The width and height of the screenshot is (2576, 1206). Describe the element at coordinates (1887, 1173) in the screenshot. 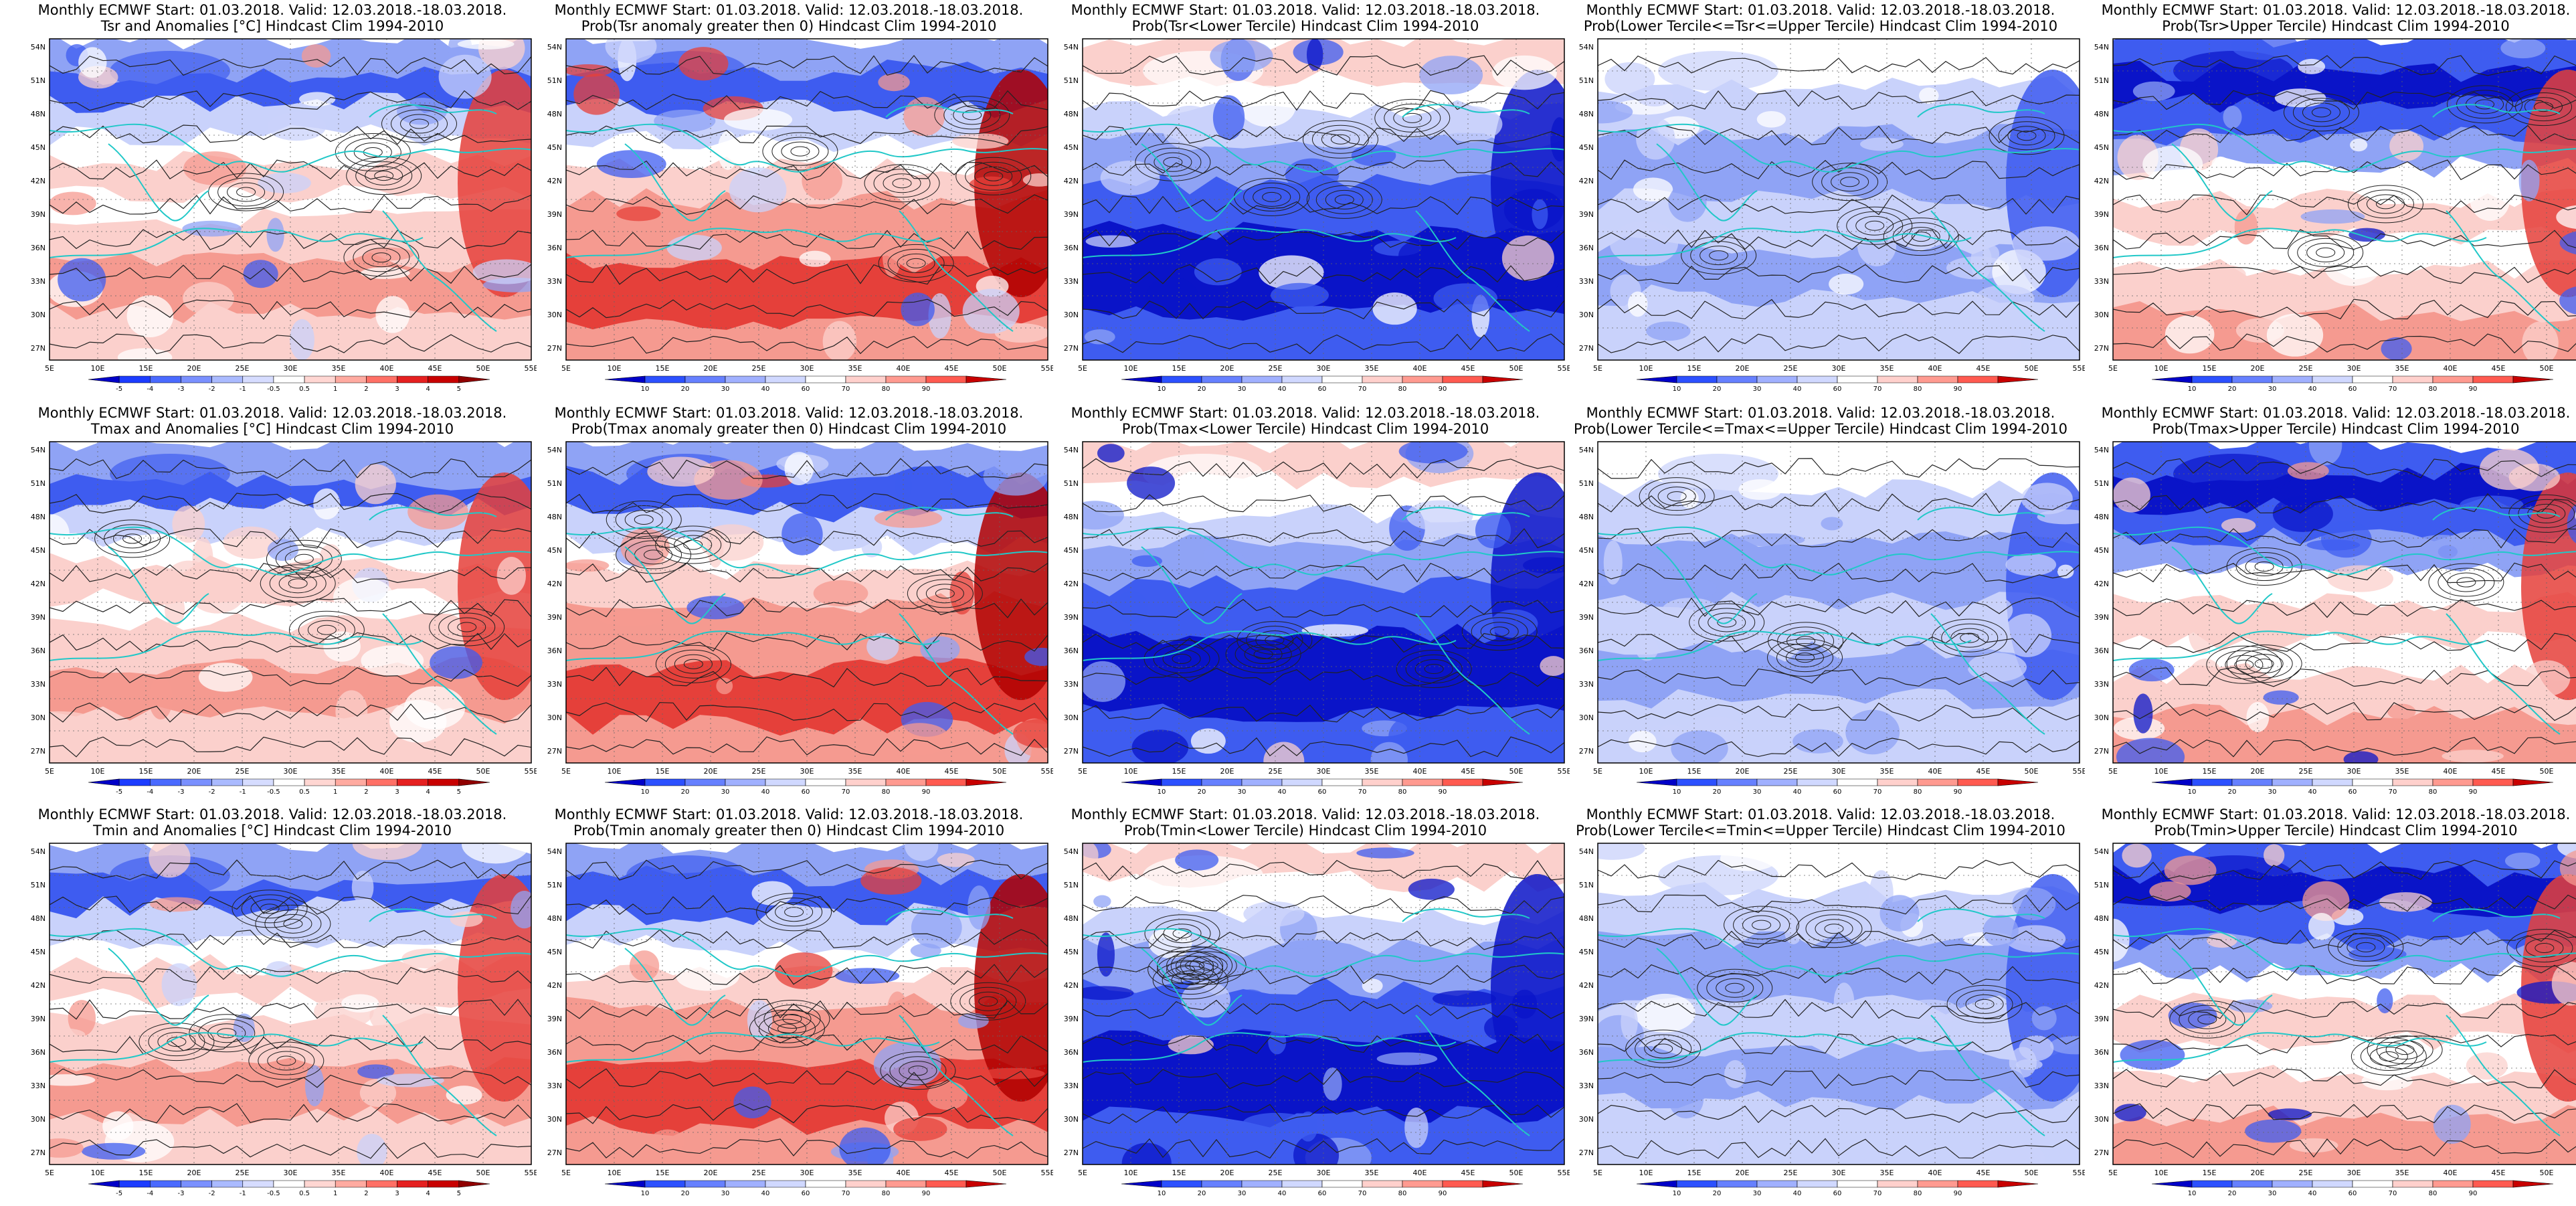

I see `lon-tick-label: 35E` at that location.